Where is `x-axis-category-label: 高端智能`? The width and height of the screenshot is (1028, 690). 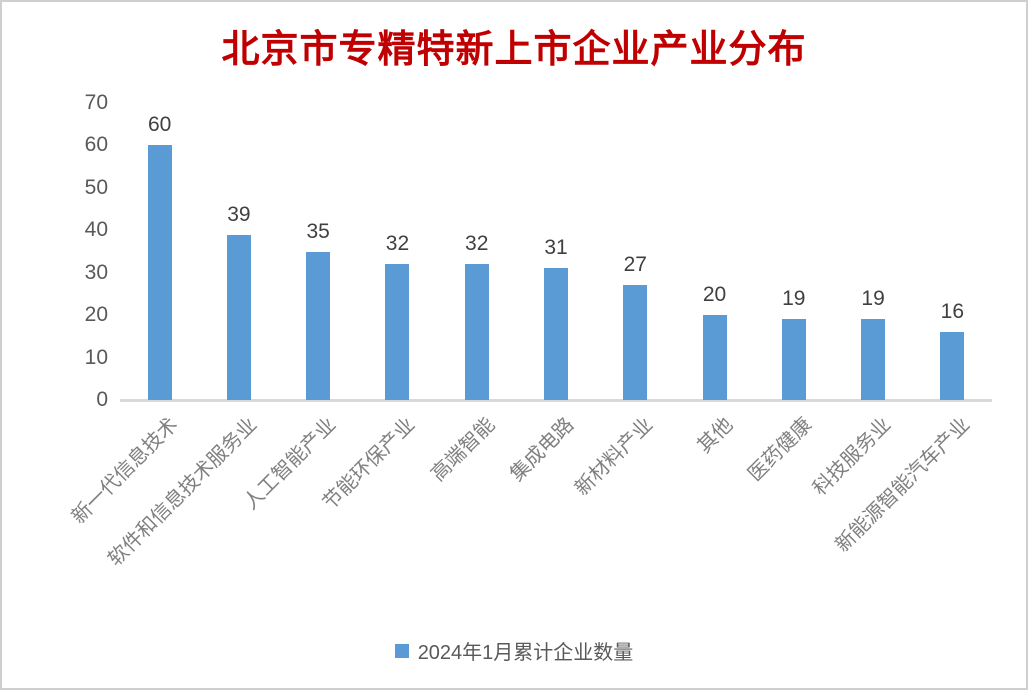
x-axis-category-label: 高端智能 is located at coordinates (462, 449).